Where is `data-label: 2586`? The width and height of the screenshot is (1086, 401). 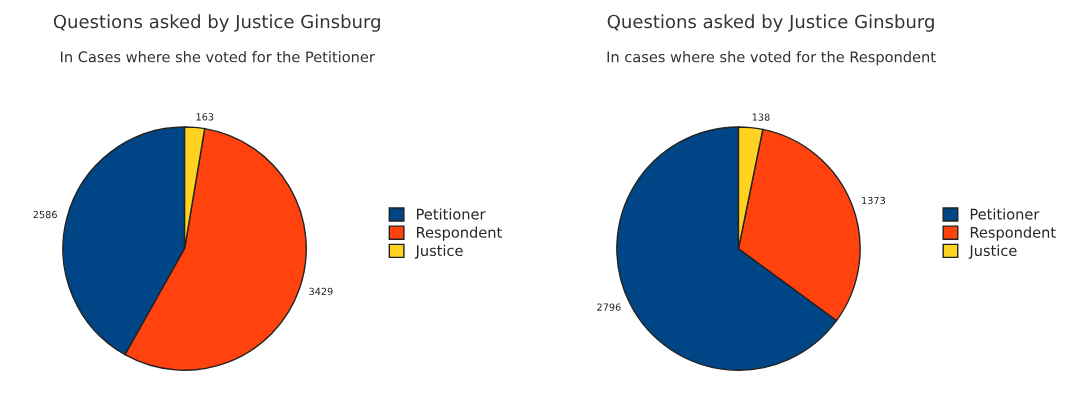 data-label: 2586 is located at coordinates (45, 214).